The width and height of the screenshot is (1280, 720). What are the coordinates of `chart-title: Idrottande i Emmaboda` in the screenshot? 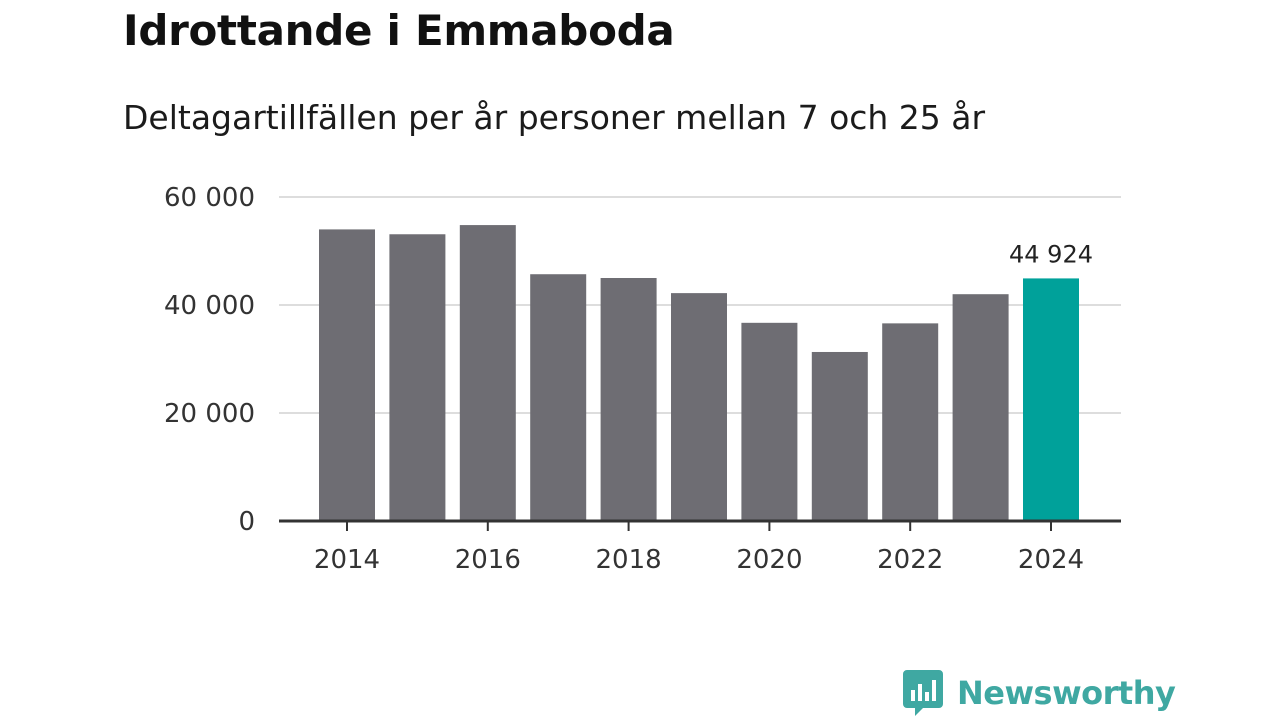 It's located at (399, 30).